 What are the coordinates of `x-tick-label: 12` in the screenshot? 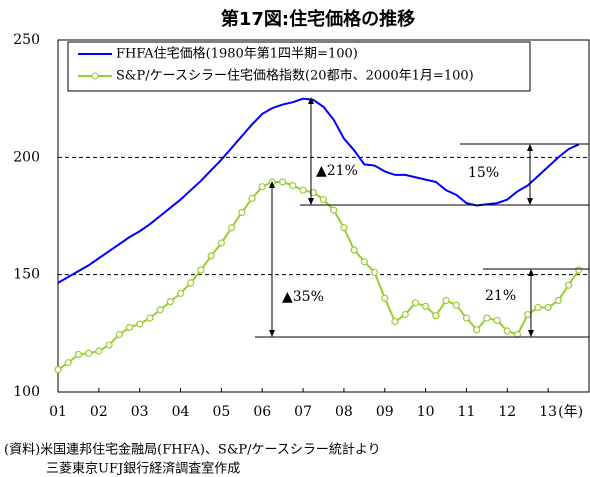 It's located at (507, 412).